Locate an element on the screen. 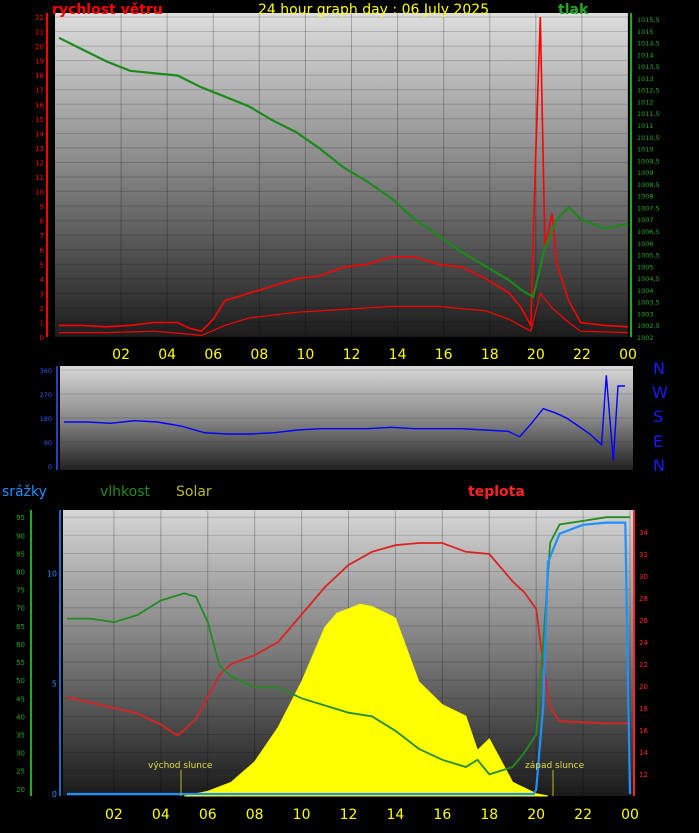 The image size is (699, 833). wind-tick-label: 11 is located at coordinates (39, 178).